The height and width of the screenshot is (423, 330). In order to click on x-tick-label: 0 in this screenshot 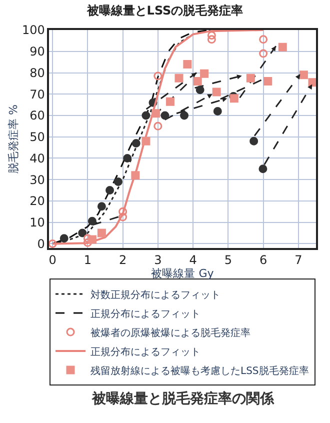, I will do `click(52, 260)`.